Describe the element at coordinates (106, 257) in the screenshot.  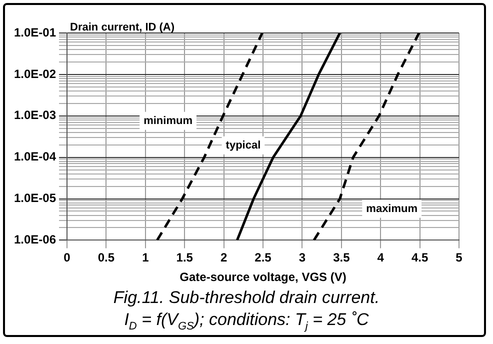
I see `x-tick-label: 0.5` at that location.